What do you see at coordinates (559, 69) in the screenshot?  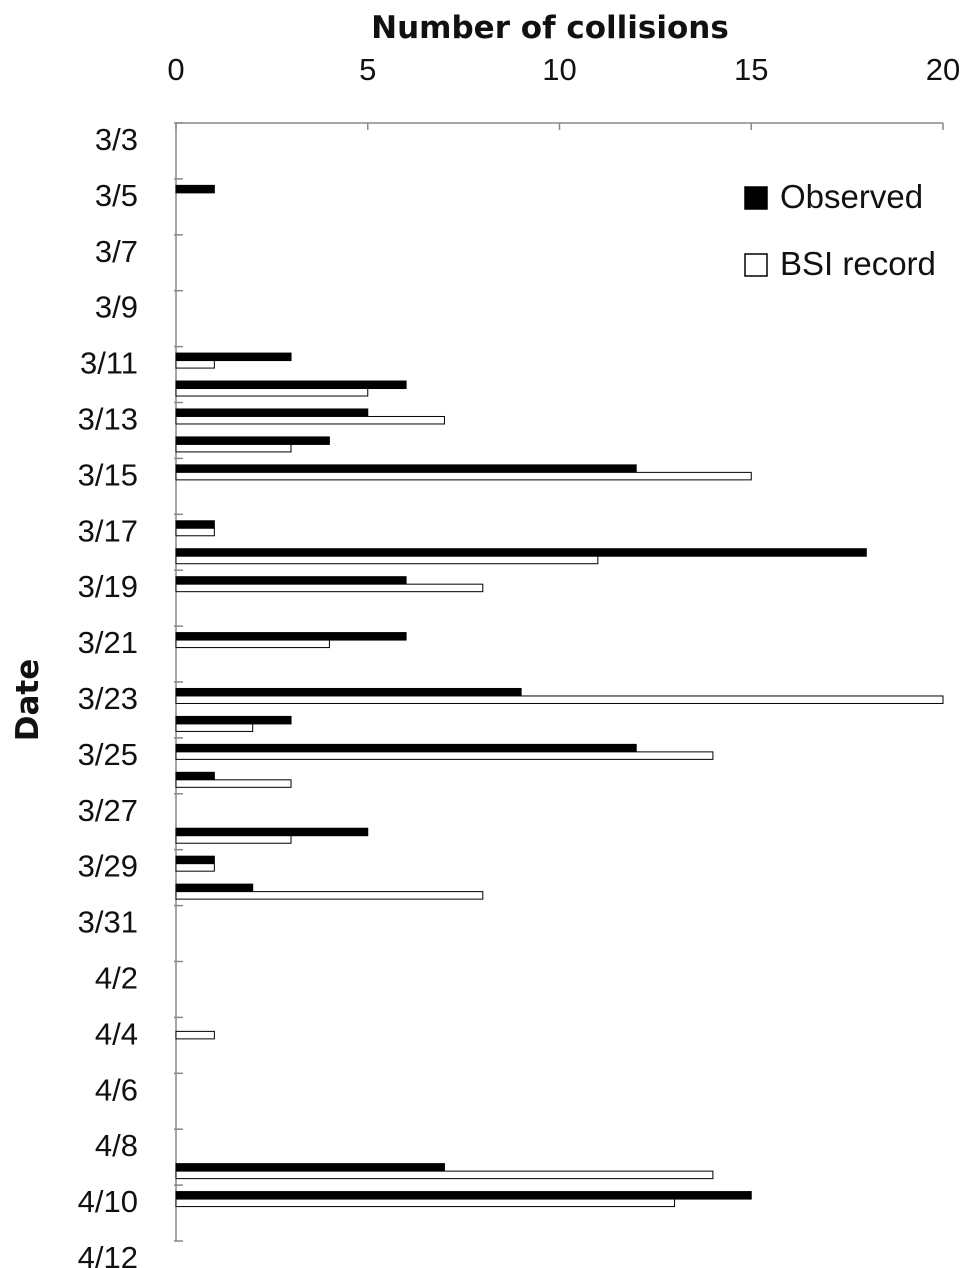 I see `x-tick-label: 10` at bounding box center [559, 69].